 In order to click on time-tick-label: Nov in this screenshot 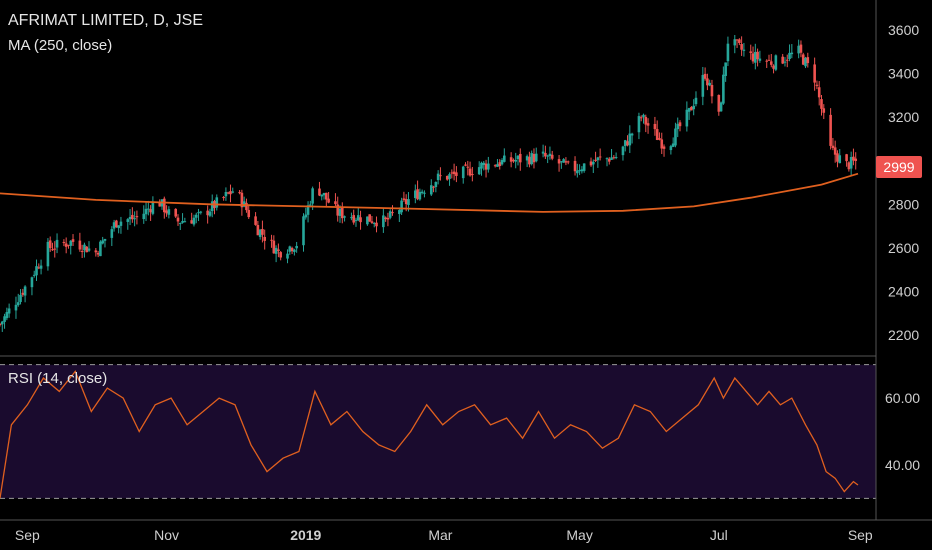, I will do `click(166, 535)`.